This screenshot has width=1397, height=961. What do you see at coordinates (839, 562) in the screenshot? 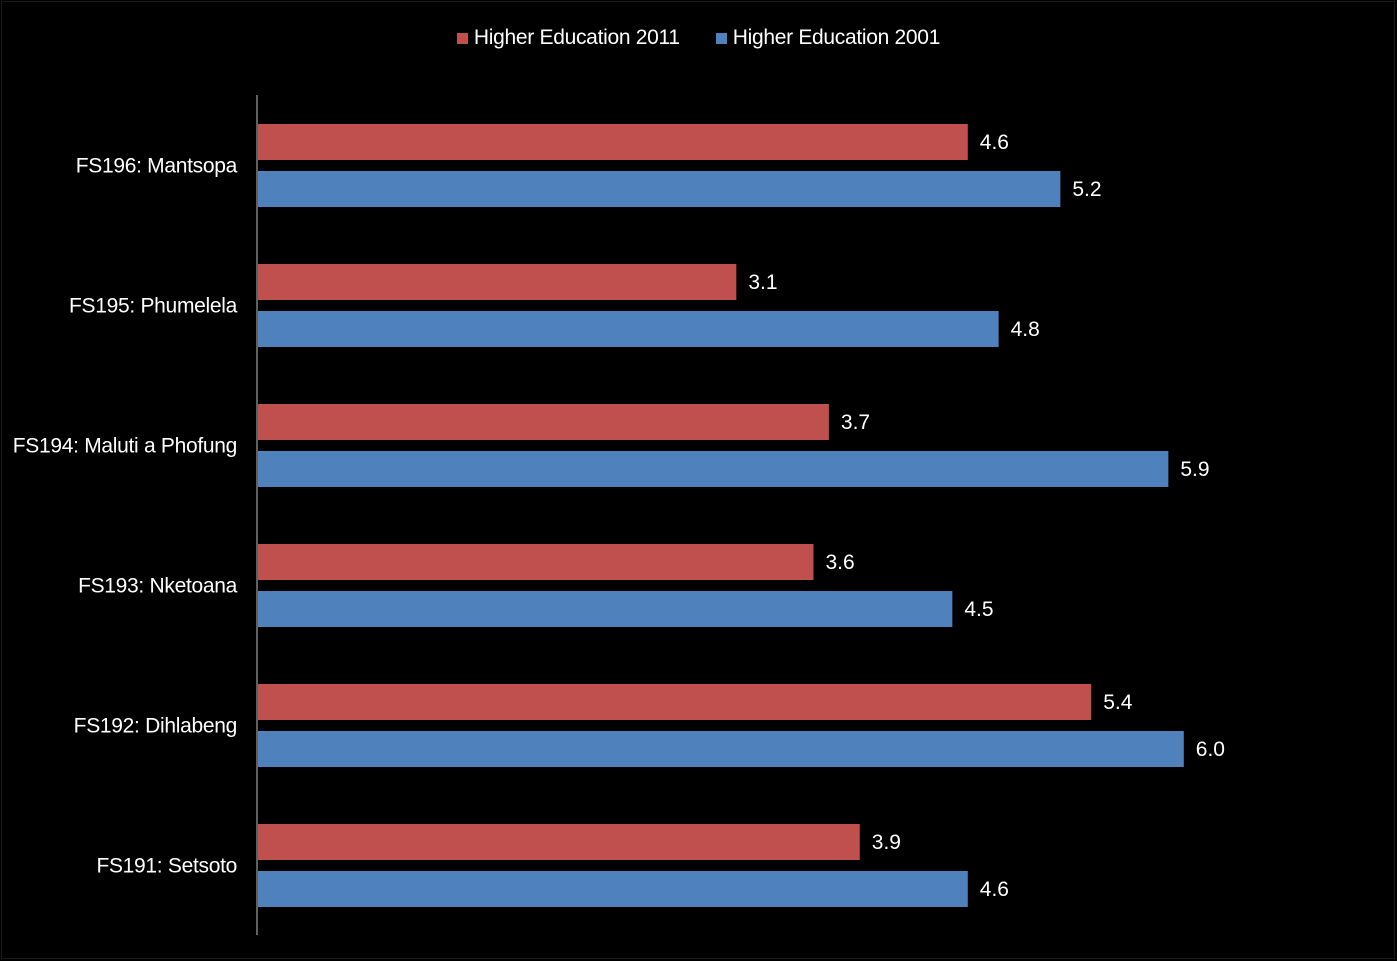
I see `data-label-2011-fs193-nketoana: 3.6` at bounding box center [839, 562].